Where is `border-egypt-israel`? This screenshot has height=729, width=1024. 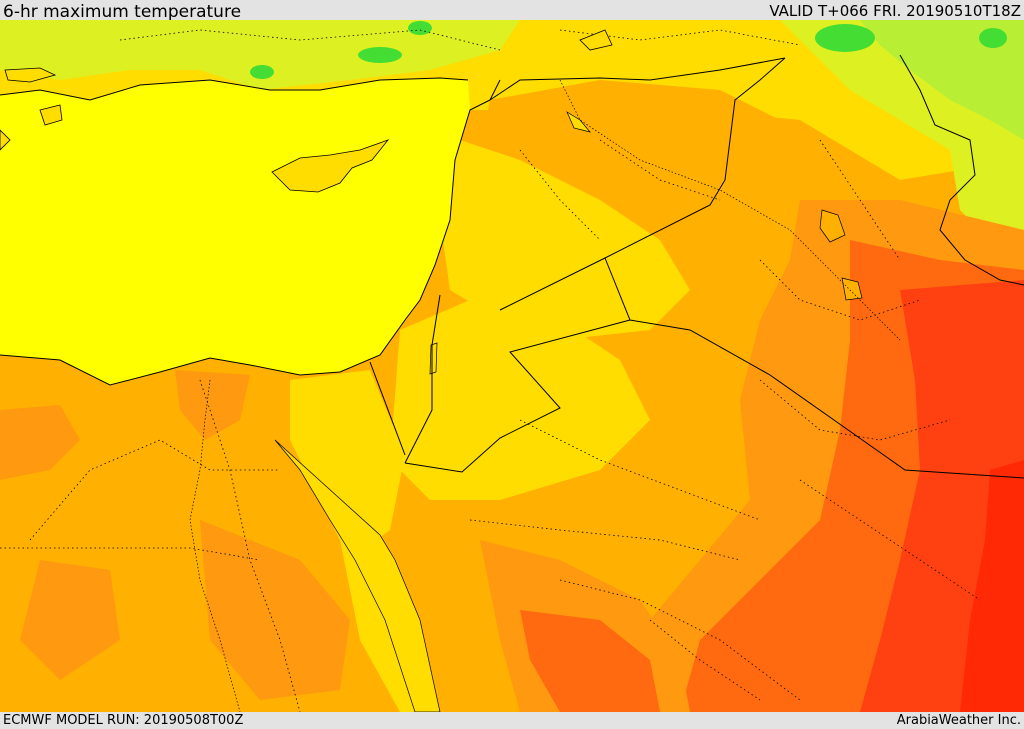
border-egypt-israel is located at coordinates (387, 408).